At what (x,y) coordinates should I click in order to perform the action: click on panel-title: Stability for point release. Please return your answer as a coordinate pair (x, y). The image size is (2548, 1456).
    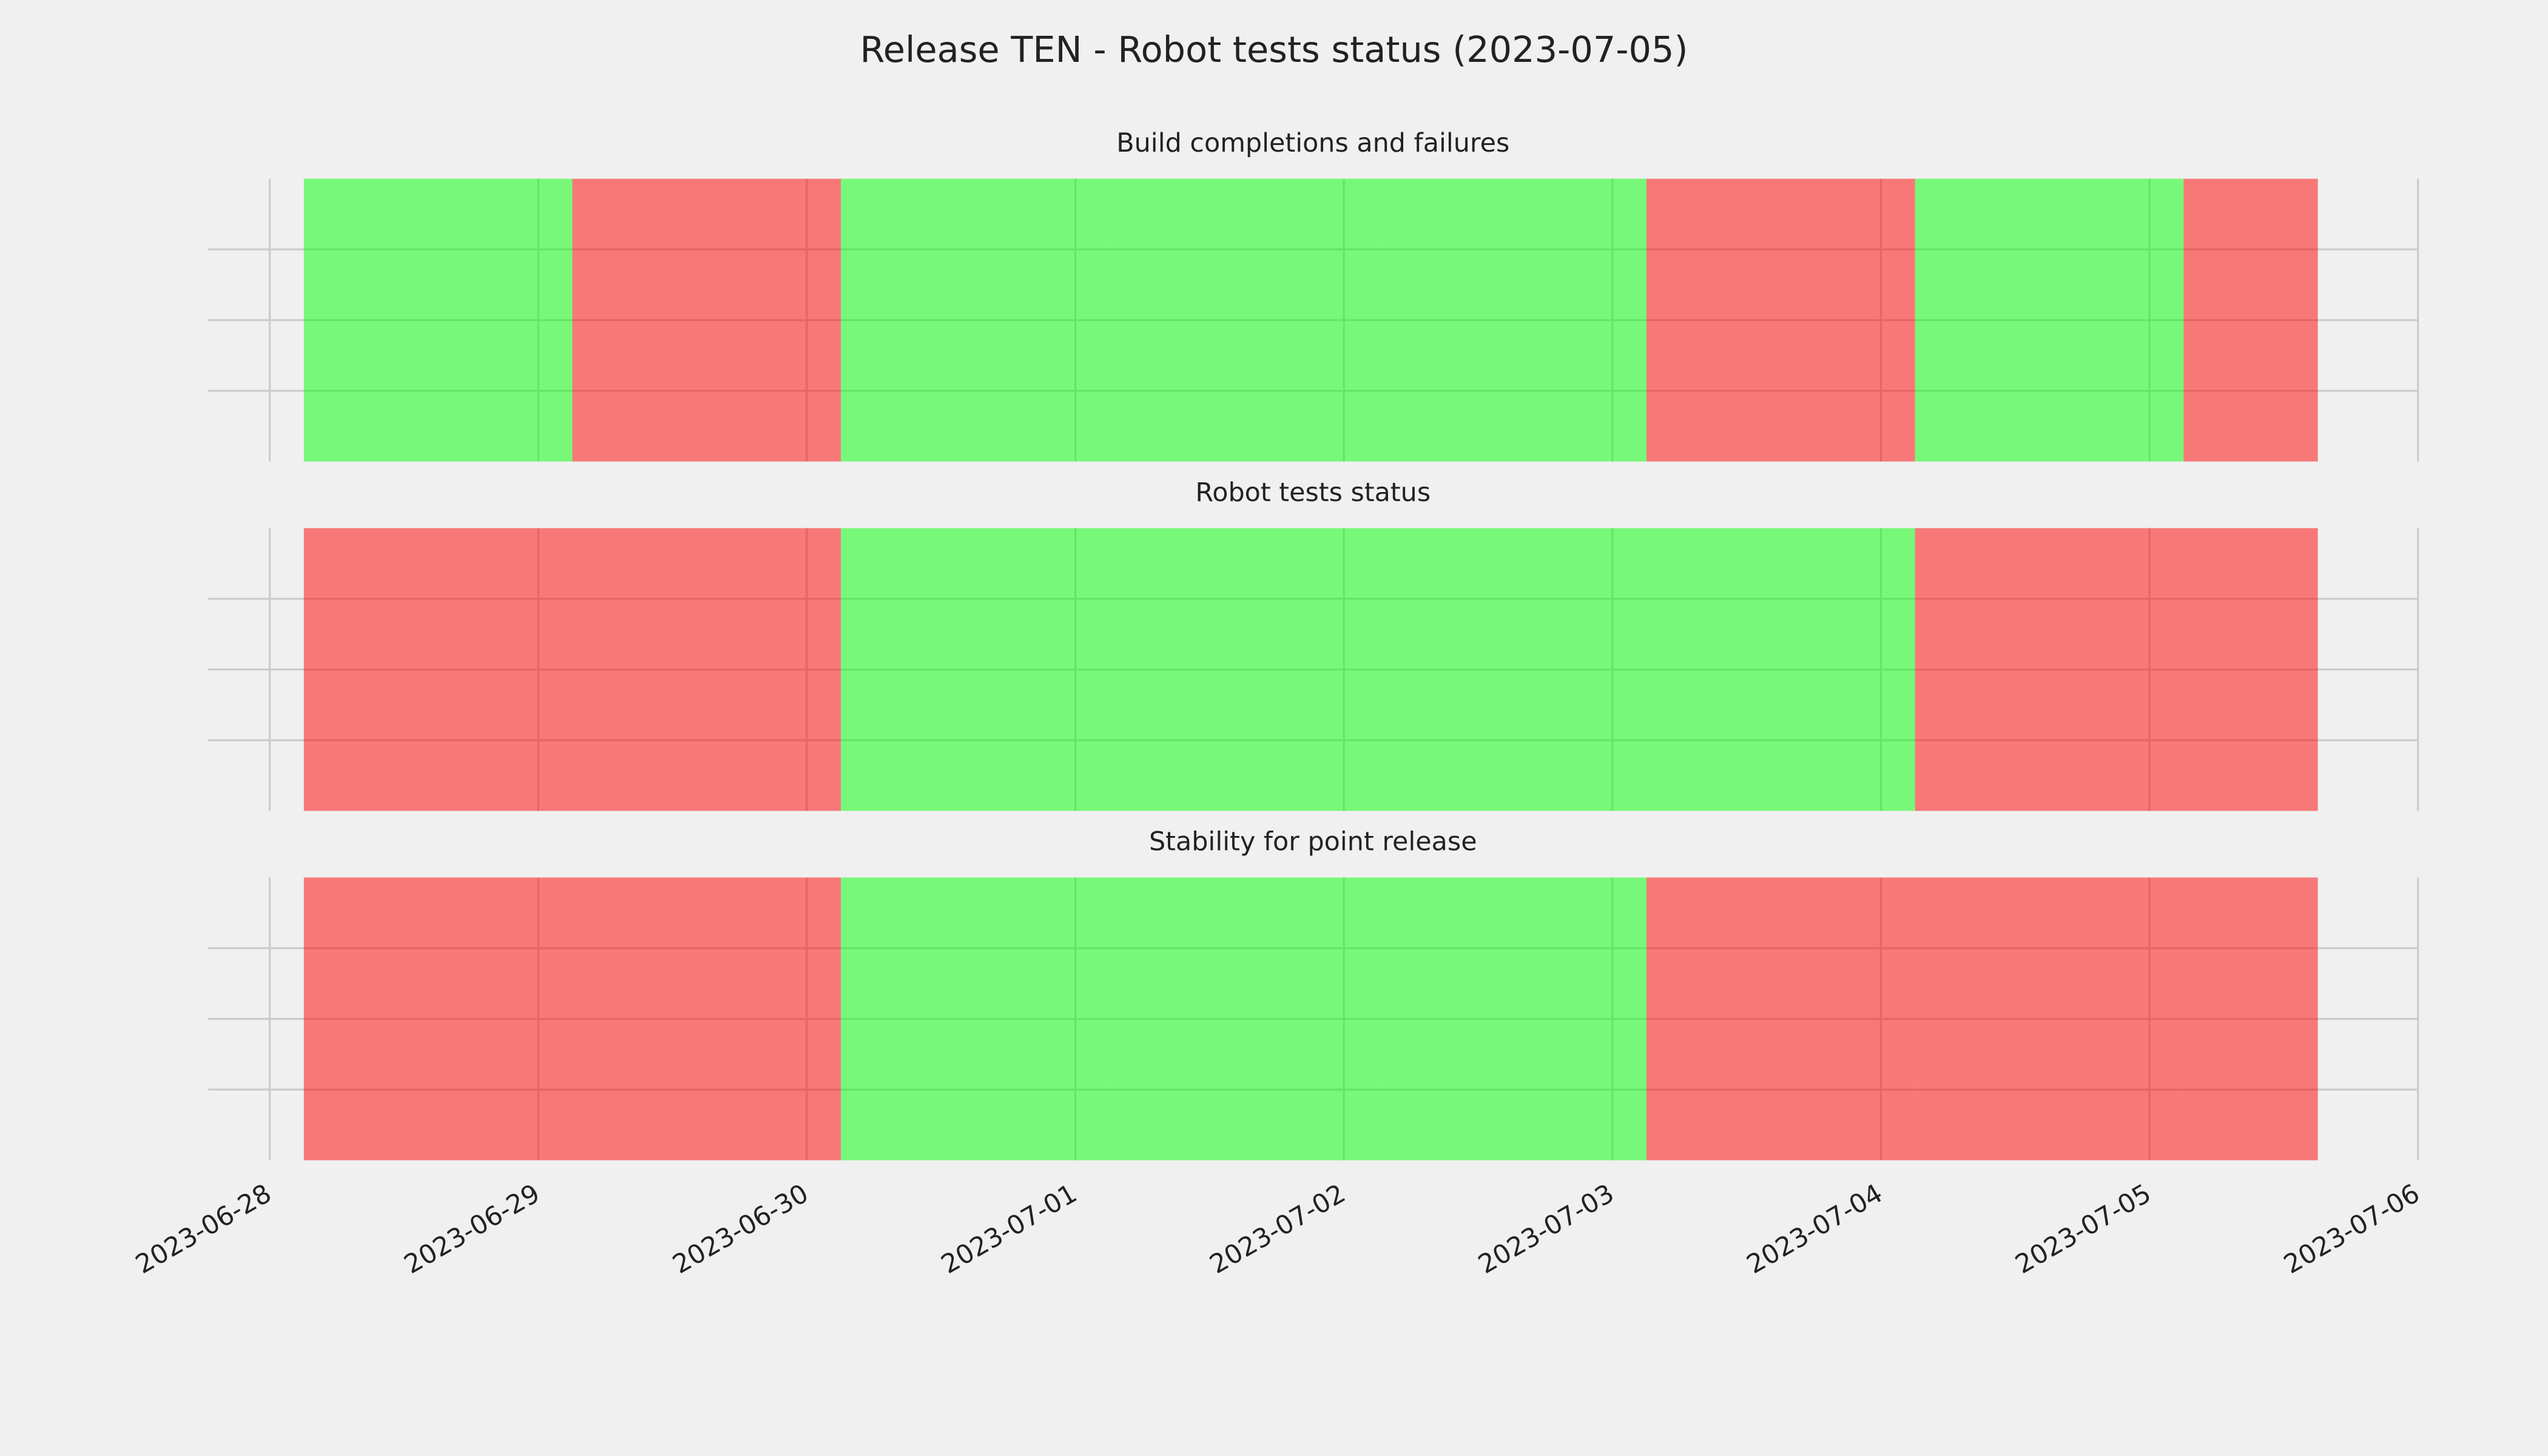
    Looking at the image, I should click on (1313, 842).